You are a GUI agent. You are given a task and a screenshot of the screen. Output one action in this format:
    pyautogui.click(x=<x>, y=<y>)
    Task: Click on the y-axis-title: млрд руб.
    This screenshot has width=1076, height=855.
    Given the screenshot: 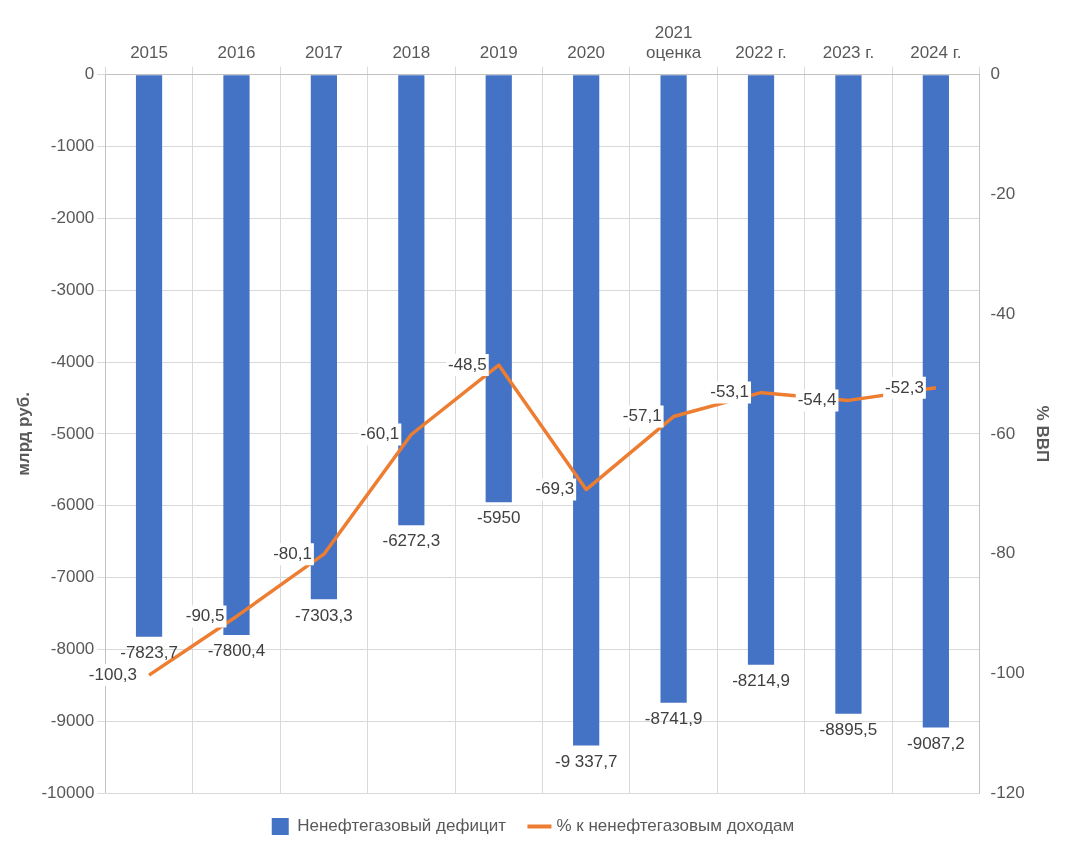 What is the action you would take?
    pyautogui.click(x=23, y=434)
    